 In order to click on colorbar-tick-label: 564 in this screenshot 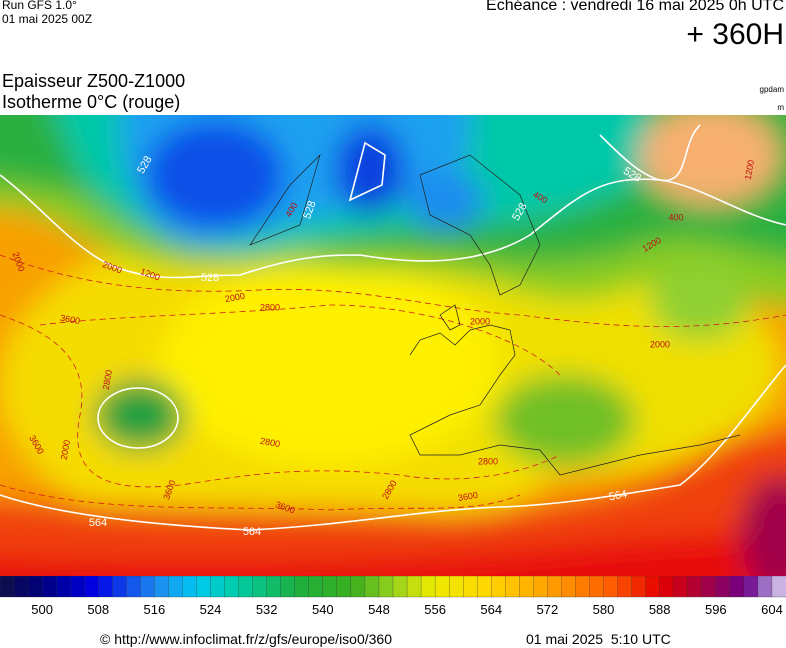, I will do `click(491, 609)`.